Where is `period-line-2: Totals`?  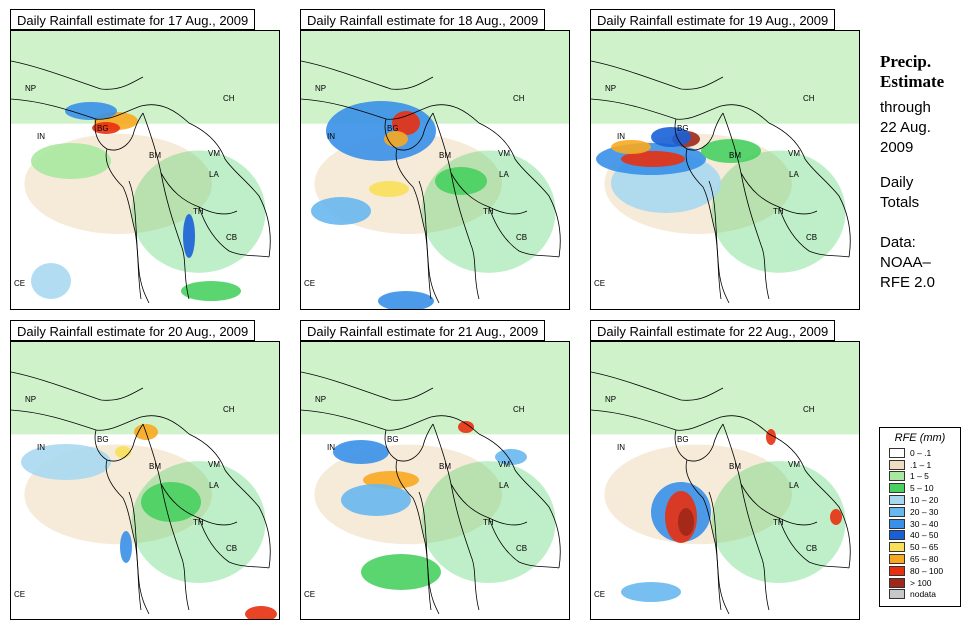 period-line-2: Totals is located at coordinates (900, 202).